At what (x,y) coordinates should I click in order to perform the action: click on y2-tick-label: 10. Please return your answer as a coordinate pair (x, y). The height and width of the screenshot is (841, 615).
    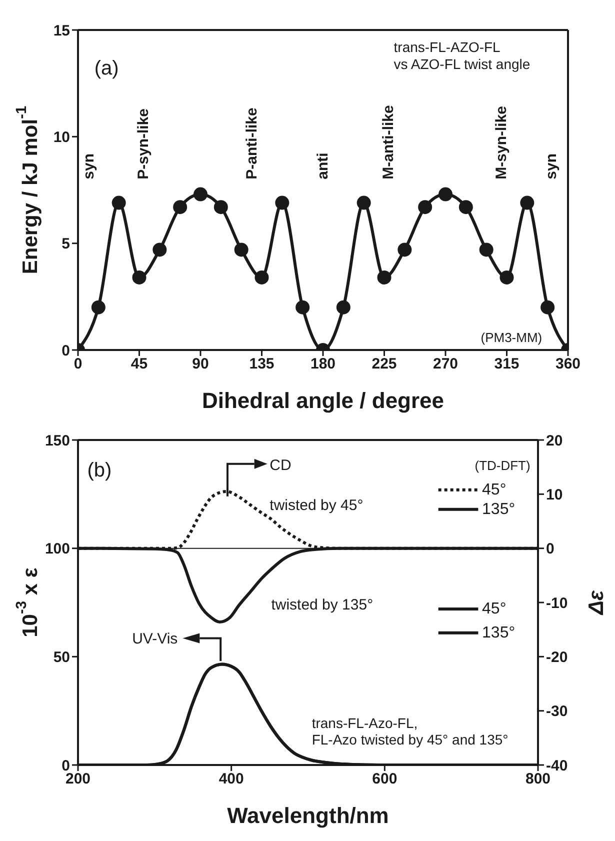
    Looking at the image, I should click on (554, 495).